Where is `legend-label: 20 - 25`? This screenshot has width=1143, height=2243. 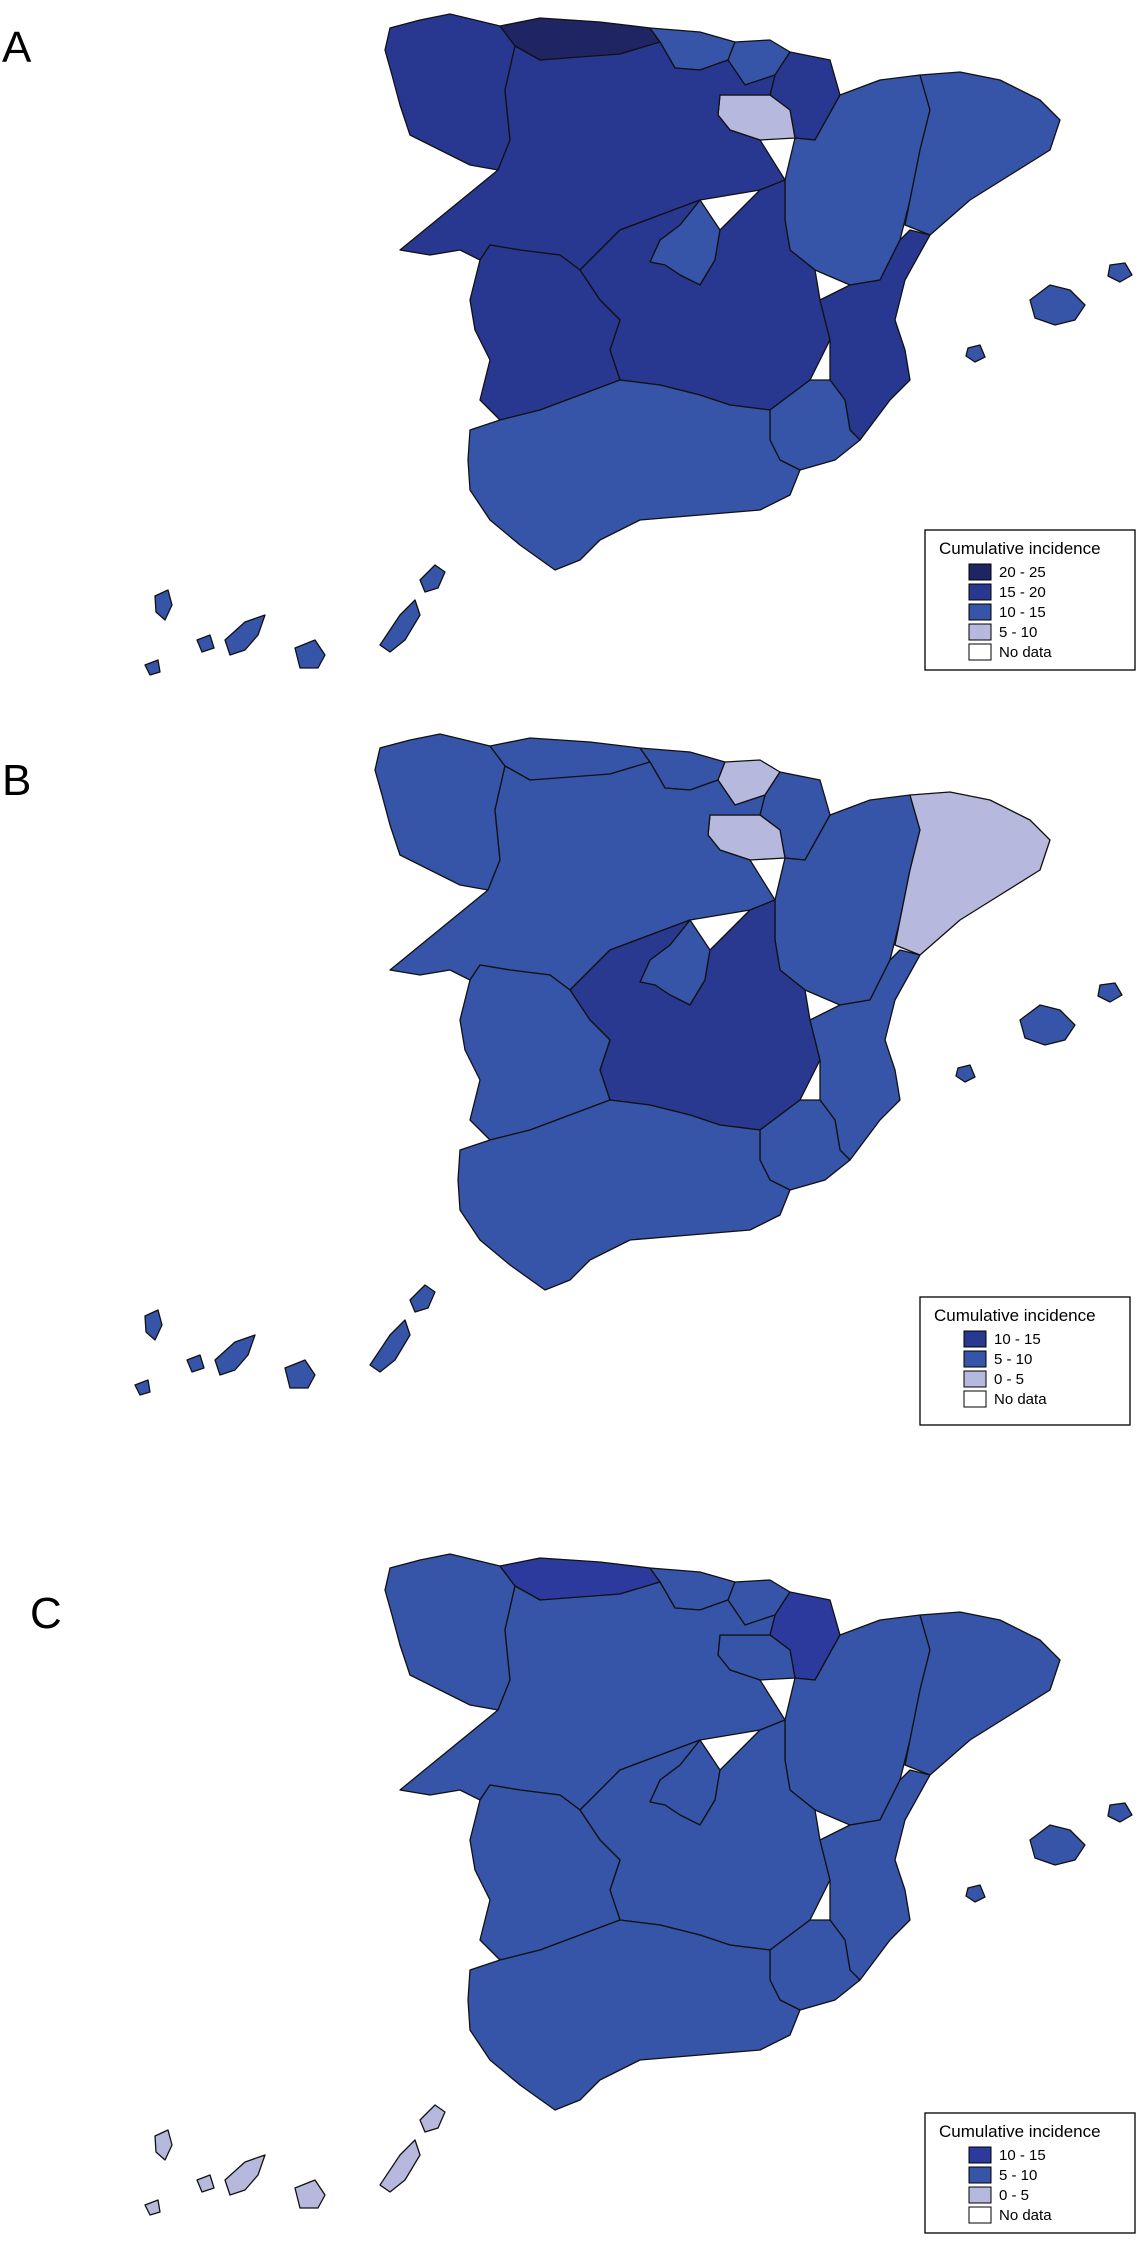
legend-label: 20 - 25 is located at coordinates (1022, 572).